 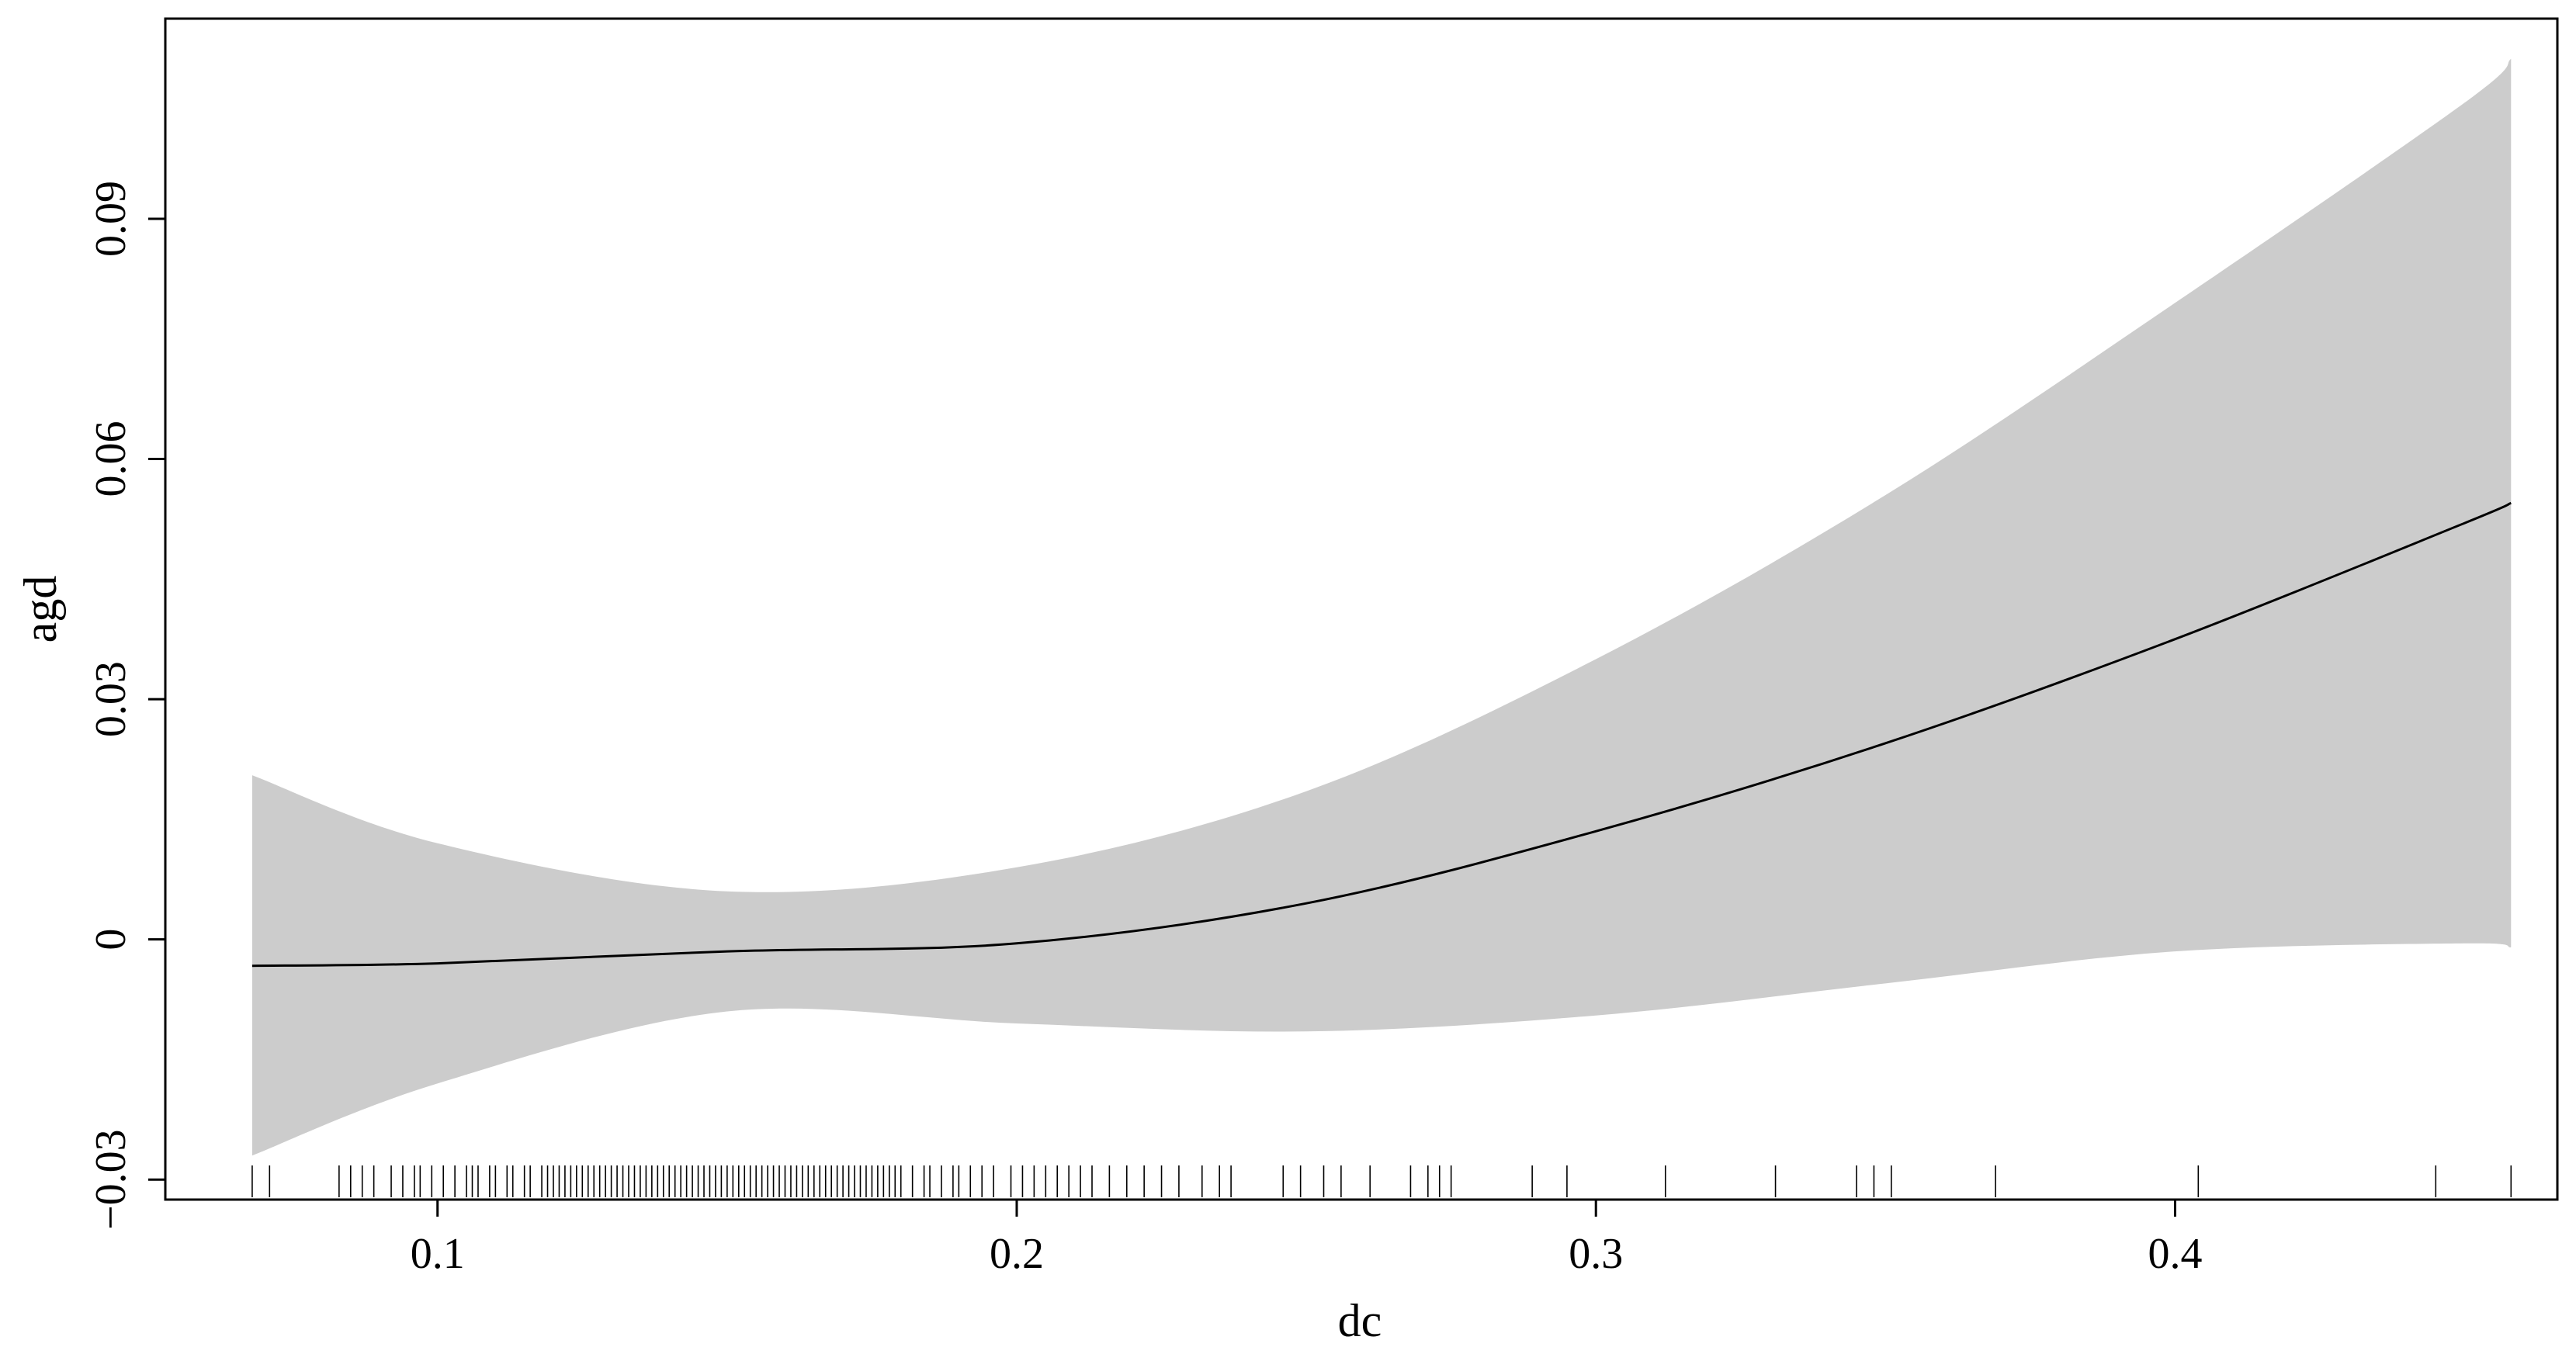 I want to click on x-tick-label: 0.3, so click(x=1596, y=1254).